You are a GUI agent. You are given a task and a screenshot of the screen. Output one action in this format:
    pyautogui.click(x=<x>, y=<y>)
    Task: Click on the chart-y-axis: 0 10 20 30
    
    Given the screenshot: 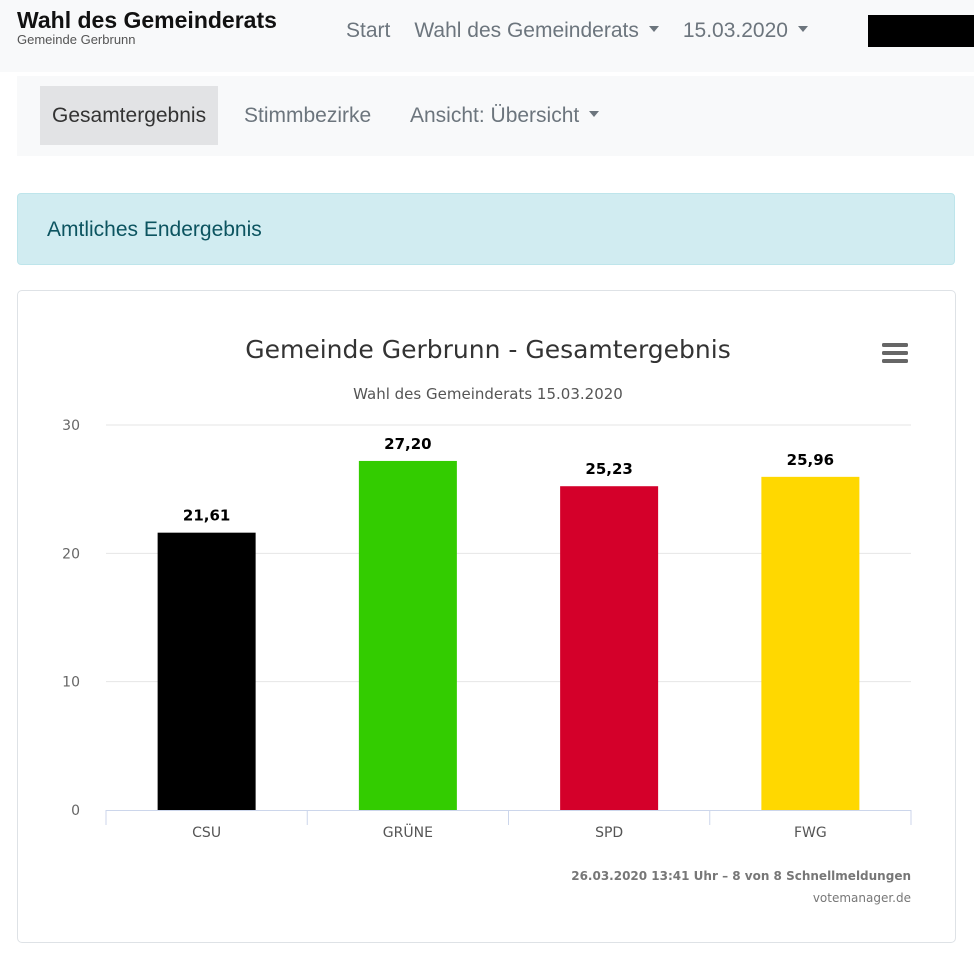 What is the action you would take?
    pyautogui.click(x=71, y=618)
    